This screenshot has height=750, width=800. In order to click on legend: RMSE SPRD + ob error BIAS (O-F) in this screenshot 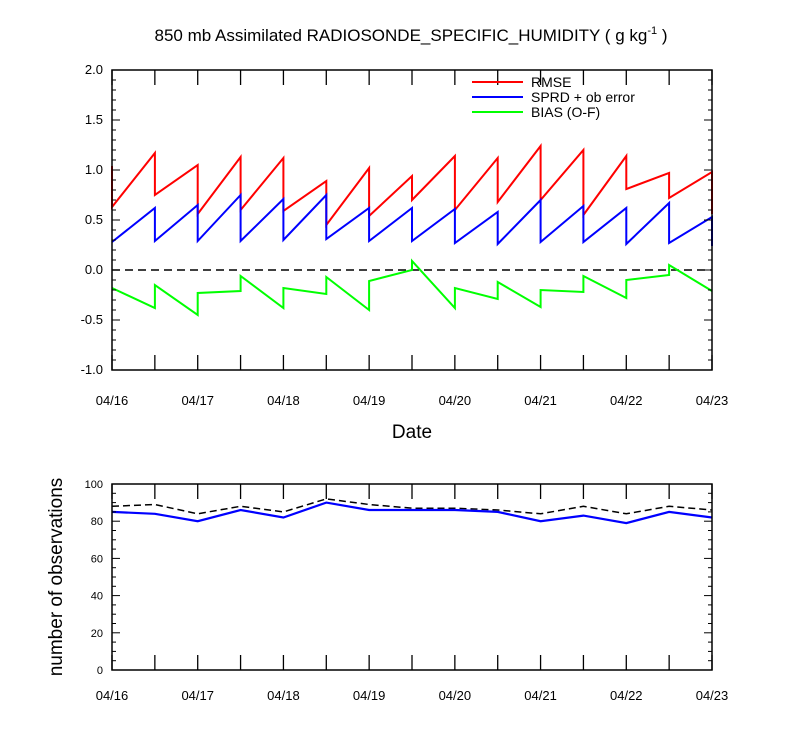, I will do `click(553, 97)`.